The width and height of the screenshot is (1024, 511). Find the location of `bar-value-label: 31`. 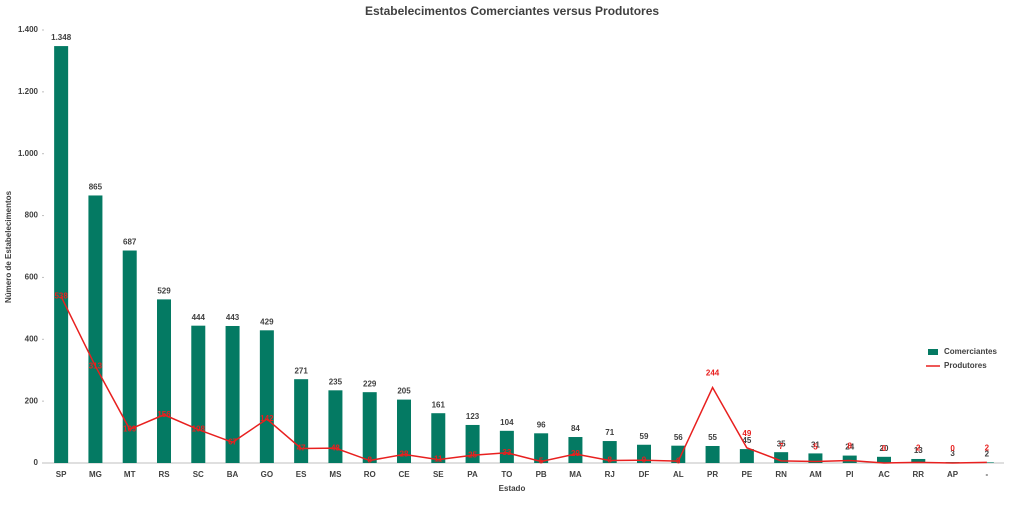

bar-value-label: 31 is located at coordinates (815, 445).